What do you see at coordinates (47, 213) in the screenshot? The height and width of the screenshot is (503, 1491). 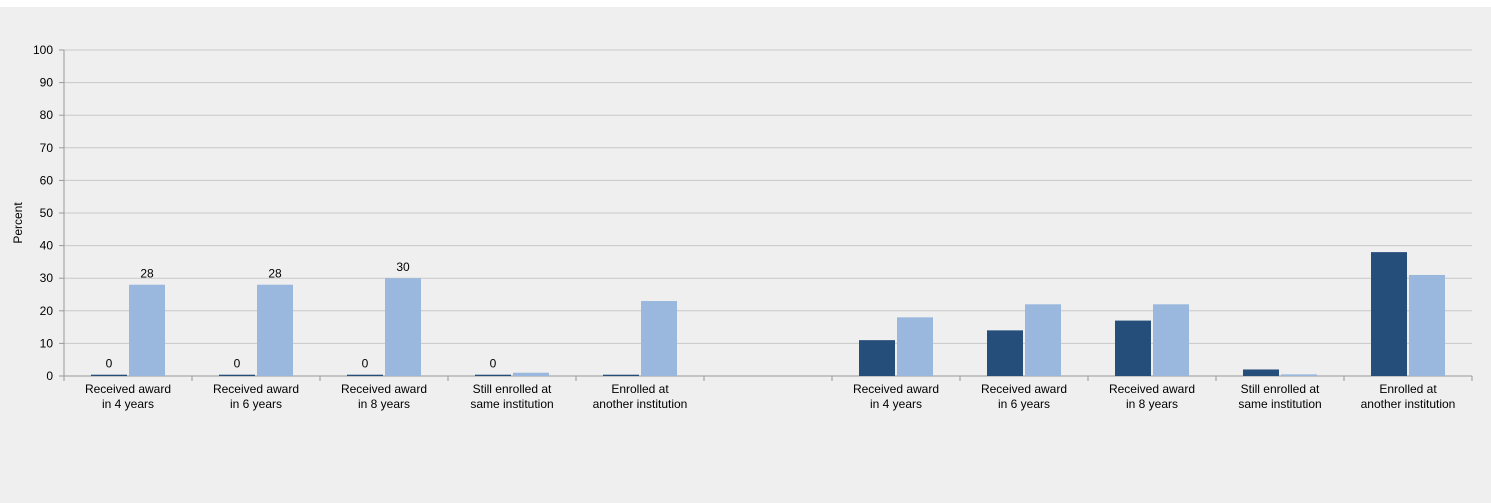 I see `y-tick-label: 50` at bounding box center [47, 213].